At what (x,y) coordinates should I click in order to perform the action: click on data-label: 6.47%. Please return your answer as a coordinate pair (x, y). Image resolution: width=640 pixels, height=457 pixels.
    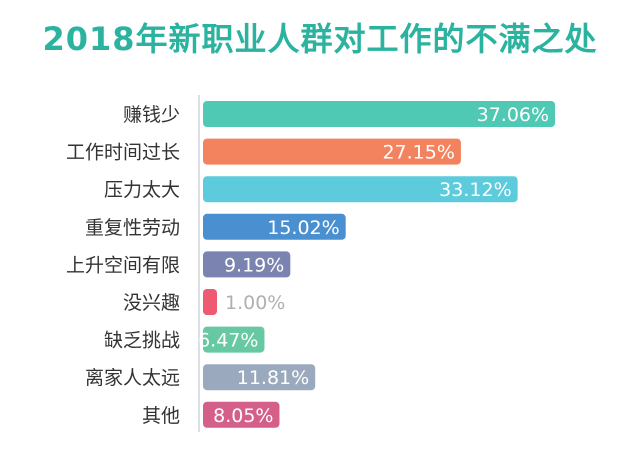
    Looking at the image, I should click on (228, 341).